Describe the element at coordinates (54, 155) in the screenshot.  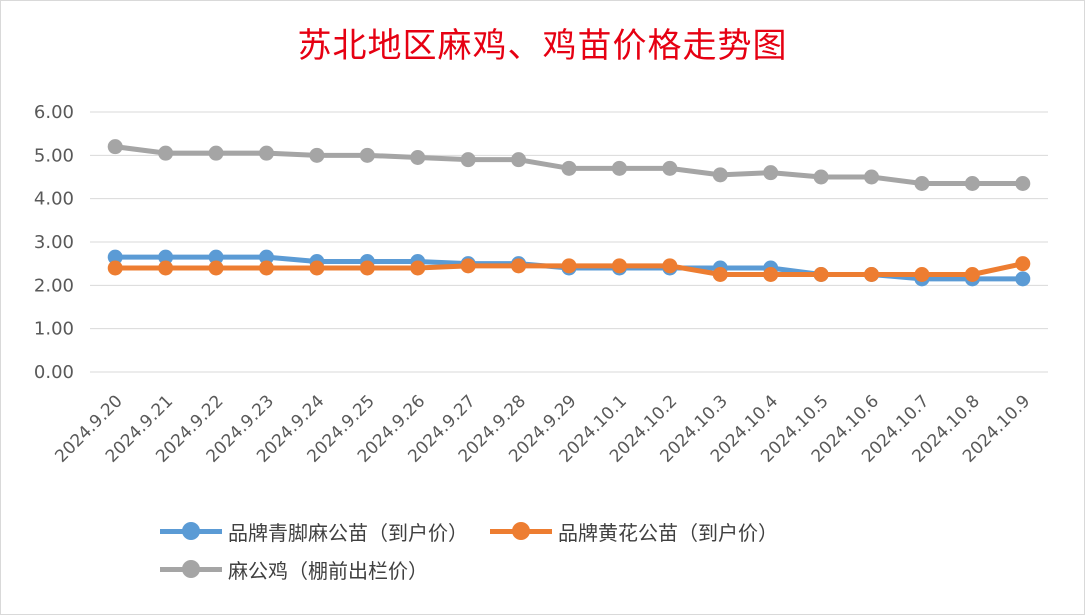
I see `y-tick-label: 5.00` at that location.